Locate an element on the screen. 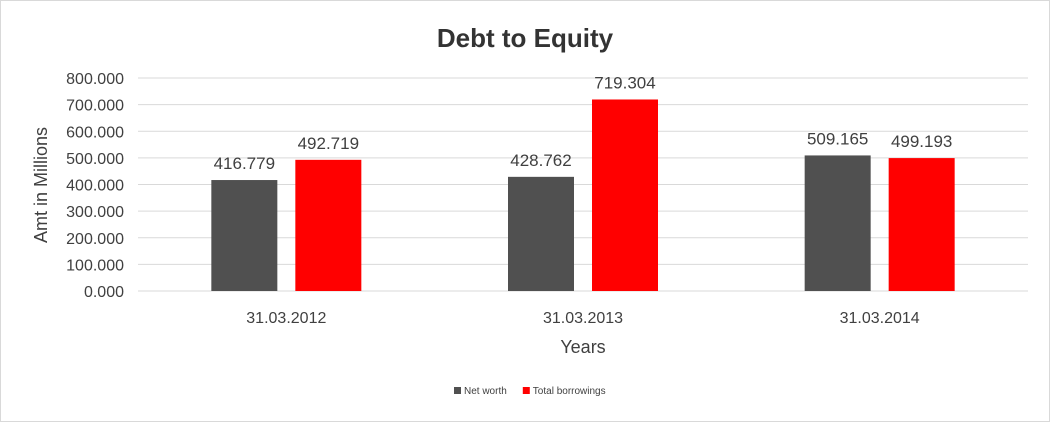 This screenshot has width=1050, height=422. x-axis-title: Years is located at coordinates (582, 347).